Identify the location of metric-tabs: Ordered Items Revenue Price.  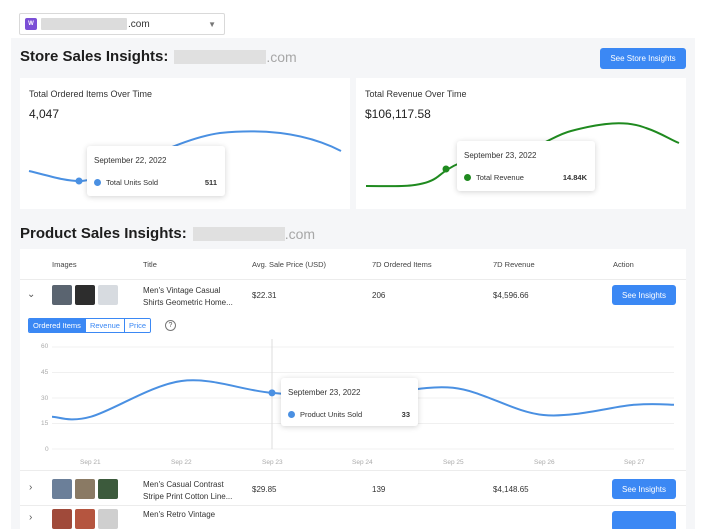
(90, 325).